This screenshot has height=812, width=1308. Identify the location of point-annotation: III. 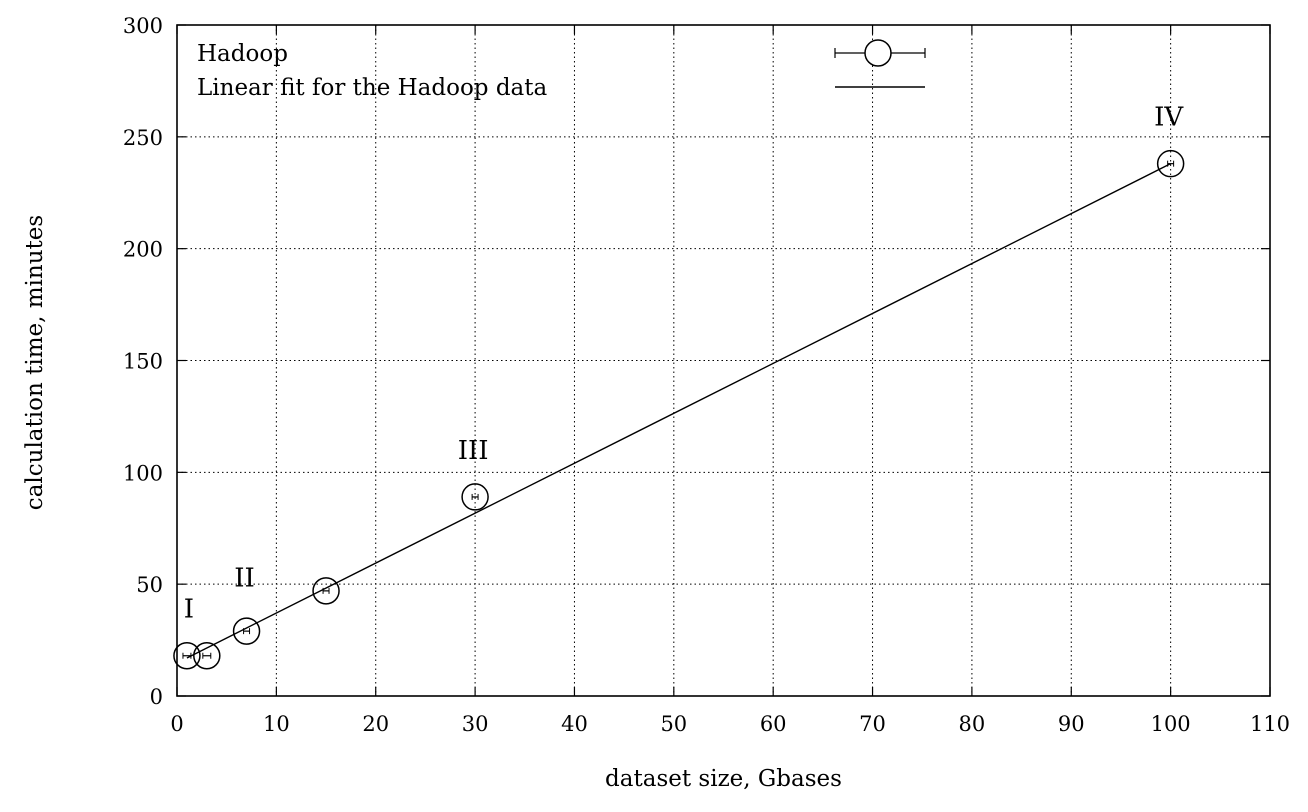
(473, 451).